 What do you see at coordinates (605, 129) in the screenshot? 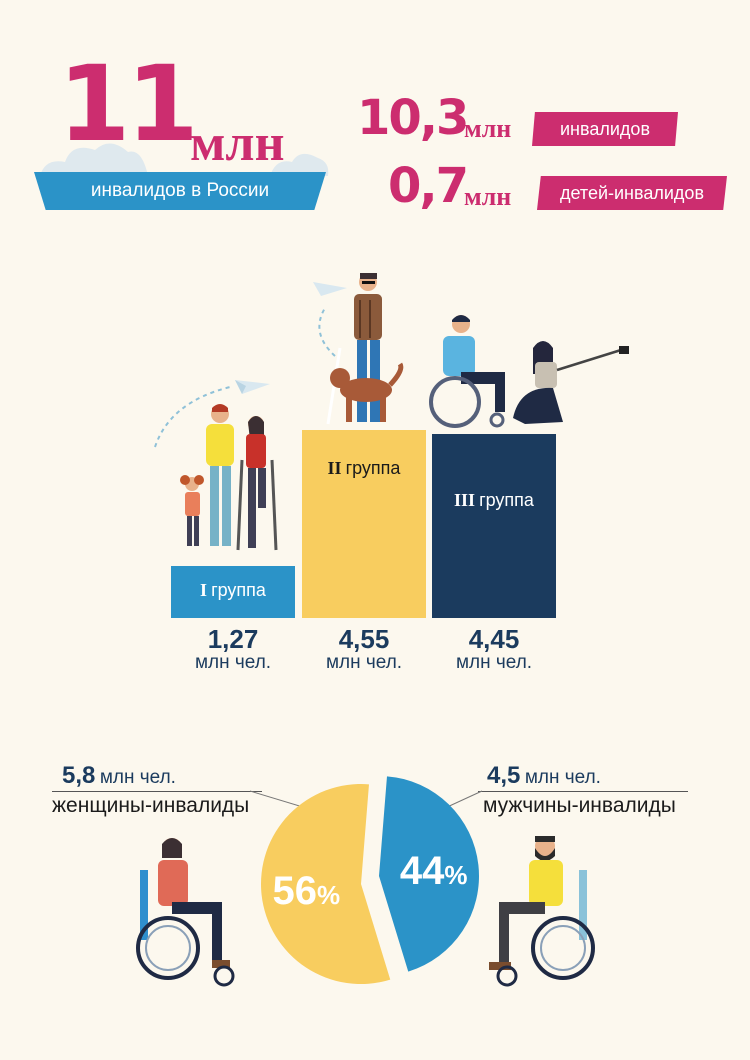
I see `adults-label: инвалидов` at bounding box center [605, 129].